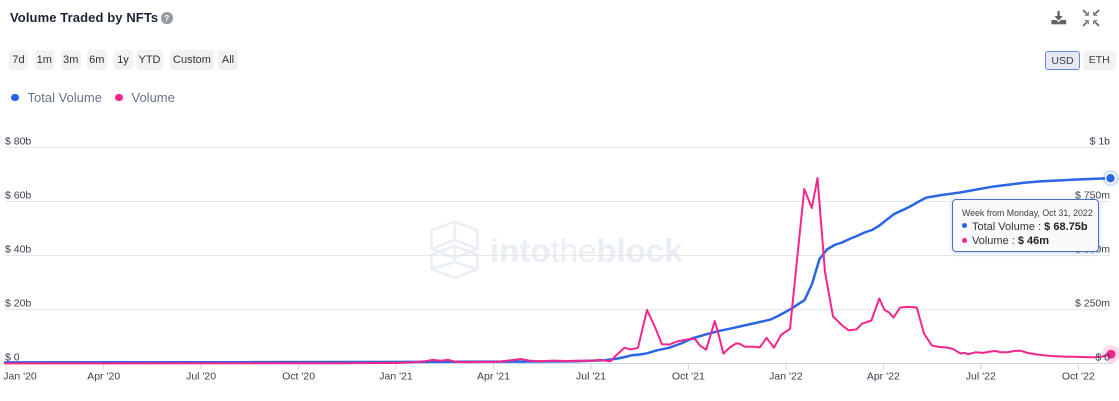  What do you see at coordinates (396, 377) in the screenshot?
I see `svg-text: Jan '21` at bounding box center [396, 377].